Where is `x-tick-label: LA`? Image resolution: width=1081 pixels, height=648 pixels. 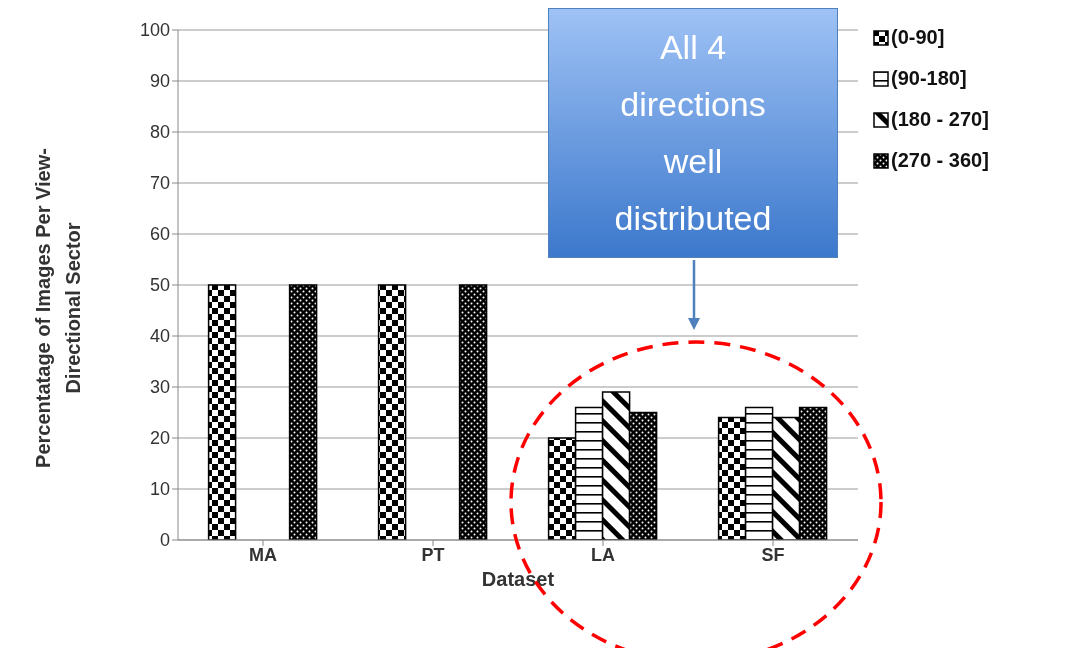 x-tick-label: LA is located at coordinates (603, 554).